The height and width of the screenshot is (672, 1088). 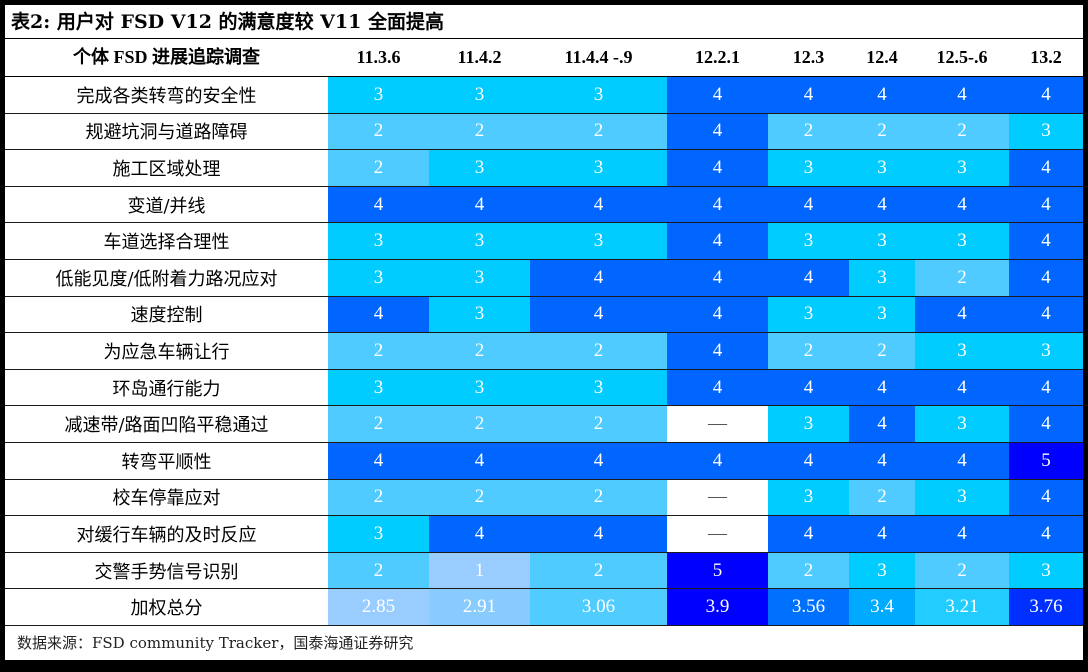 I want to click on header-label: 个体 FSD 进展追踪调查, so click(x=166, y=57).